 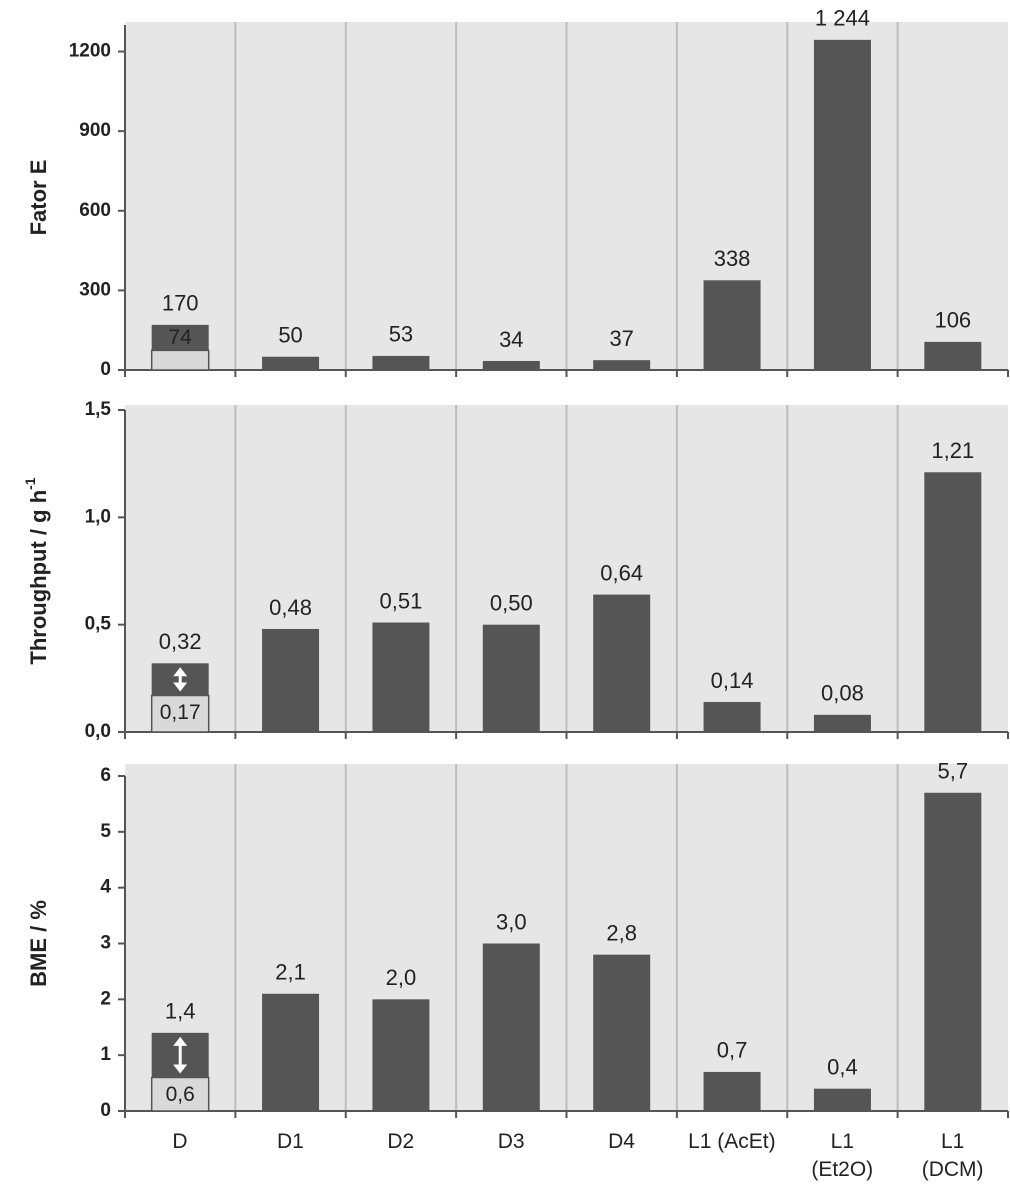 What do you see at coordinates (511, 602) in the screenshot?
I see `value-label: 0,50` at bounding box center [511, 602].